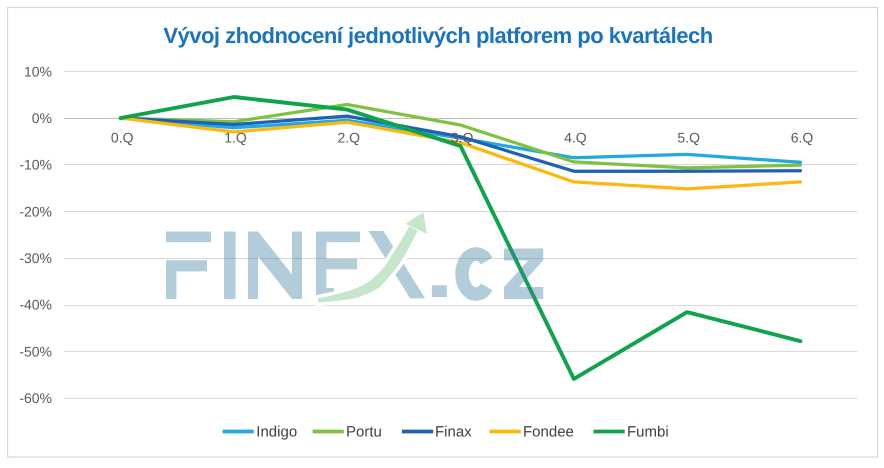 The image size is (884, 468). What do you see at coordinates (35, 211) in the screenshot?
I see `svg-text: -20%` at bounding box center [35, 211].